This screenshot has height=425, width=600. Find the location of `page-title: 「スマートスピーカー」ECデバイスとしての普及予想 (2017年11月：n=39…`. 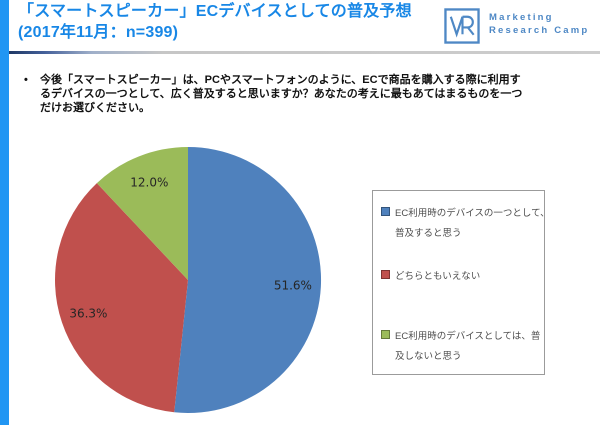

page-title: 「スマートスピーカー」ECデバイスとしての普及予想 (2017年11月：n=39… is located at coordinates (228, 22).